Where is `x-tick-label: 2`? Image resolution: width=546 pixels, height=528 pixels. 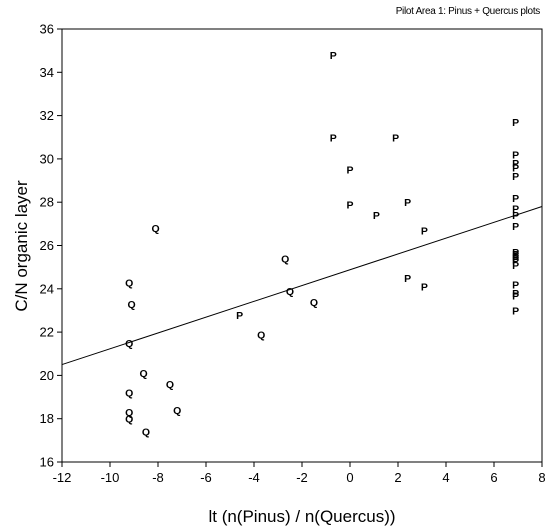 x-tick-label: 2 is located at coordinates (397, 477).